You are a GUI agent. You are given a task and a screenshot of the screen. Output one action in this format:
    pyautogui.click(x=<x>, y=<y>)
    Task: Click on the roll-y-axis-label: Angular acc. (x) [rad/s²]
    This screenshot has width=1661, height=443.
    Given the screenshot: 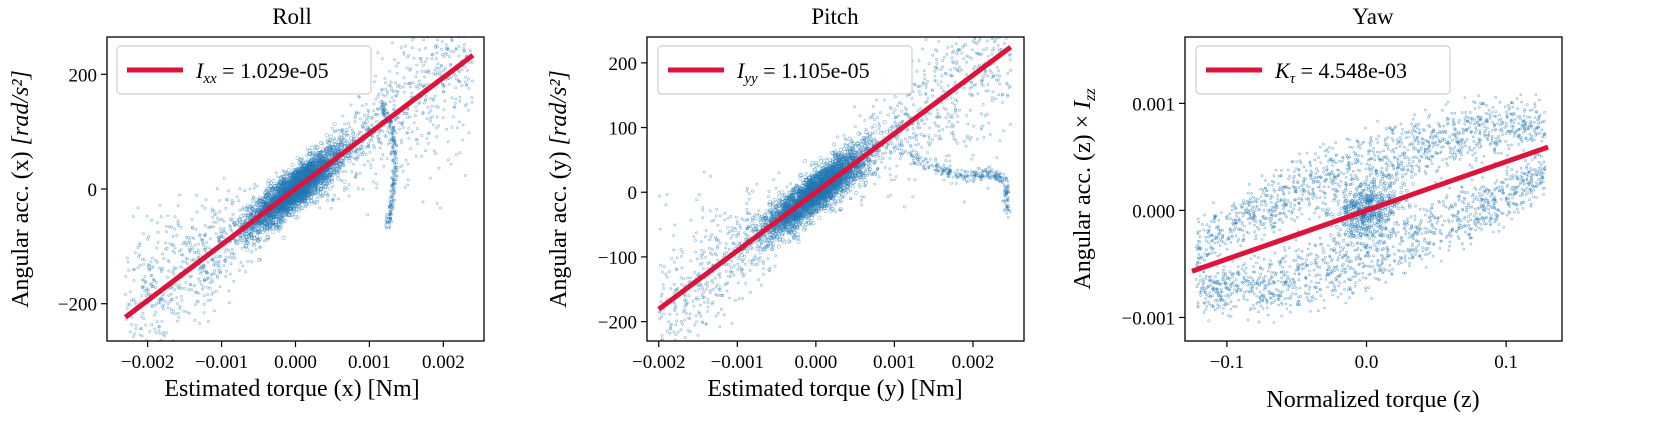 What is the action you would take?
    pyautogui.click(x=21, y=189)
    